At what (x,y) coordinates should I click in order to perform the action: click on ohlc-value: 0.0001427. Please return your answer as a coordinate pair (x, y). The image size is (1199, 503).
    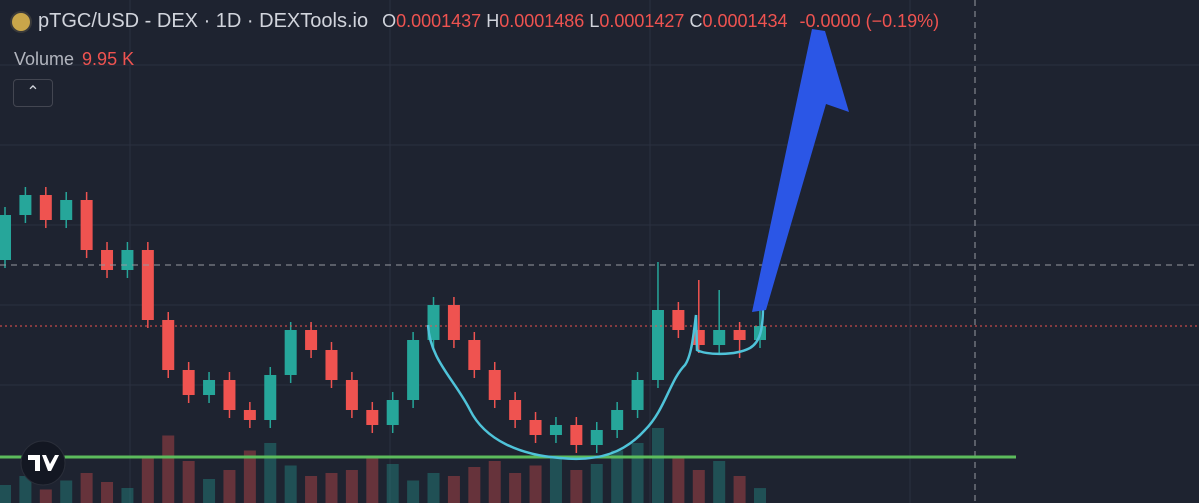
    Looking at the image, I should click on (642, 21).